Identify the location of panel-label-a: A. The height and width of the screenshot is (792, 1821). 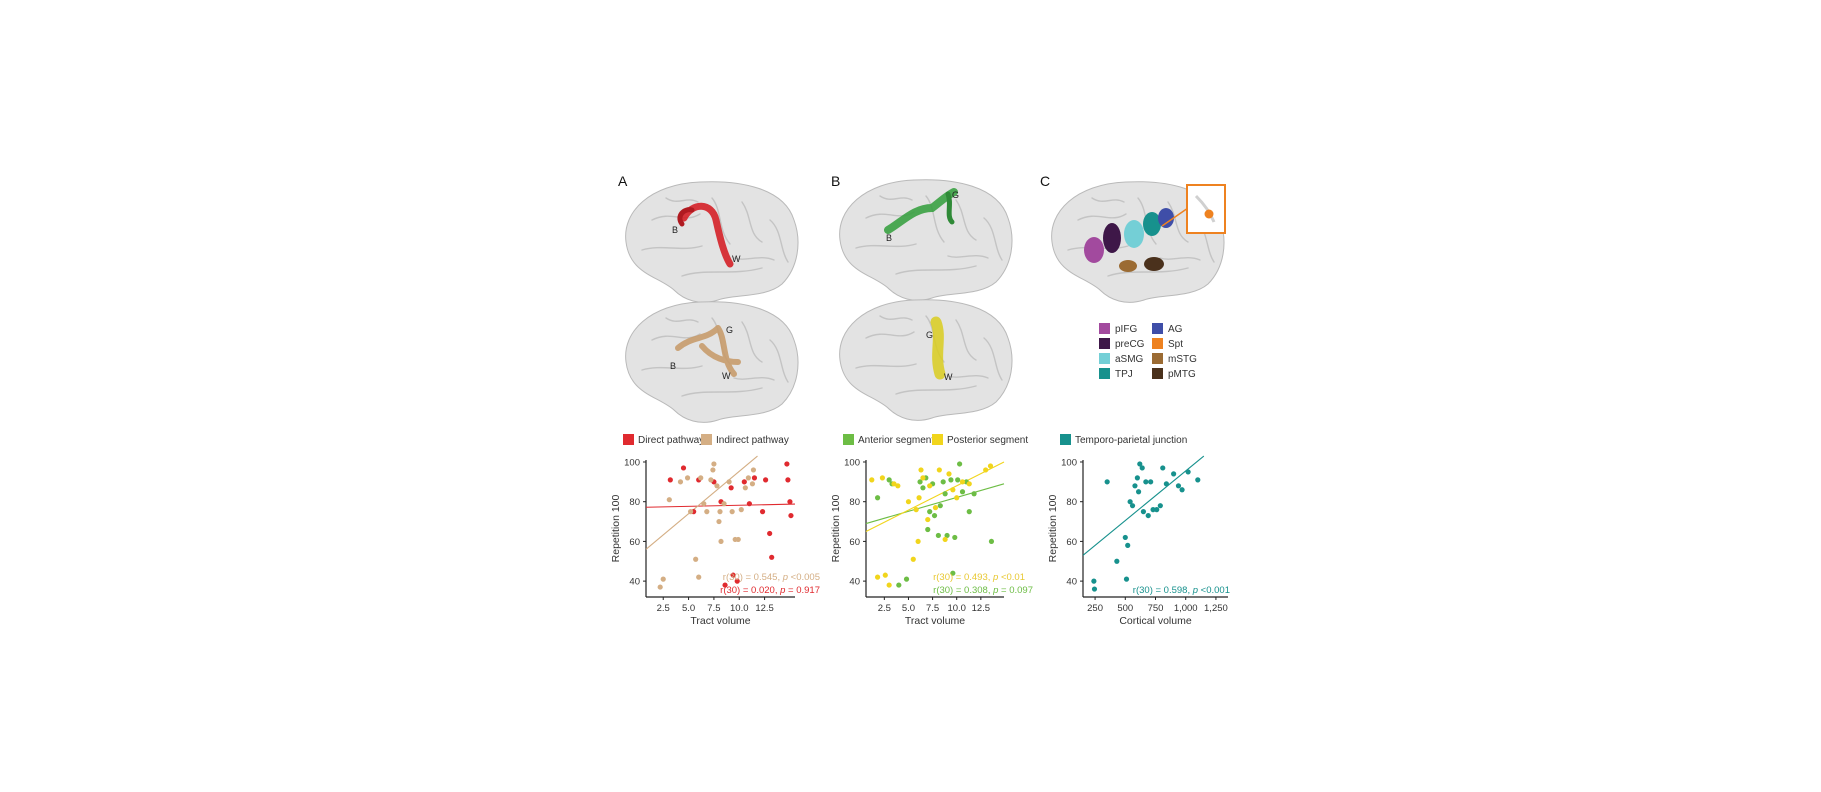
(623, 181).